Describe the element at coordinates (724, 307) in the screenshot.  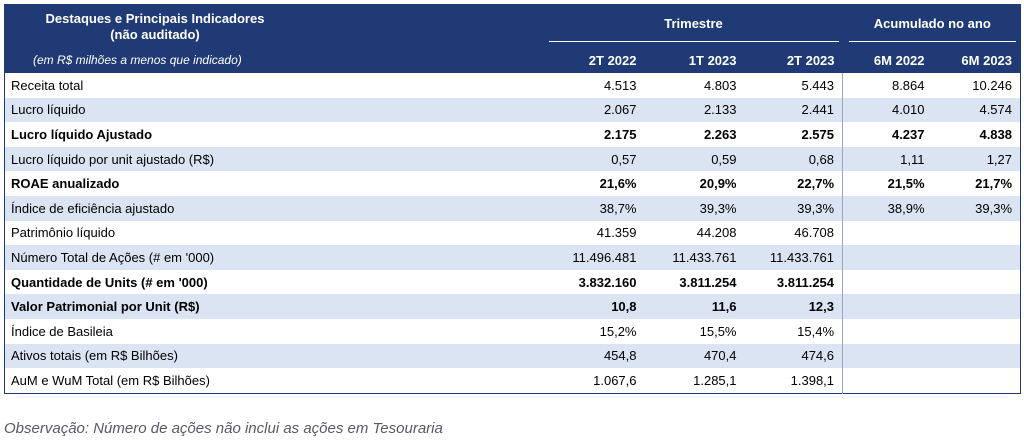
I see `row-value: 11,6` at that location.